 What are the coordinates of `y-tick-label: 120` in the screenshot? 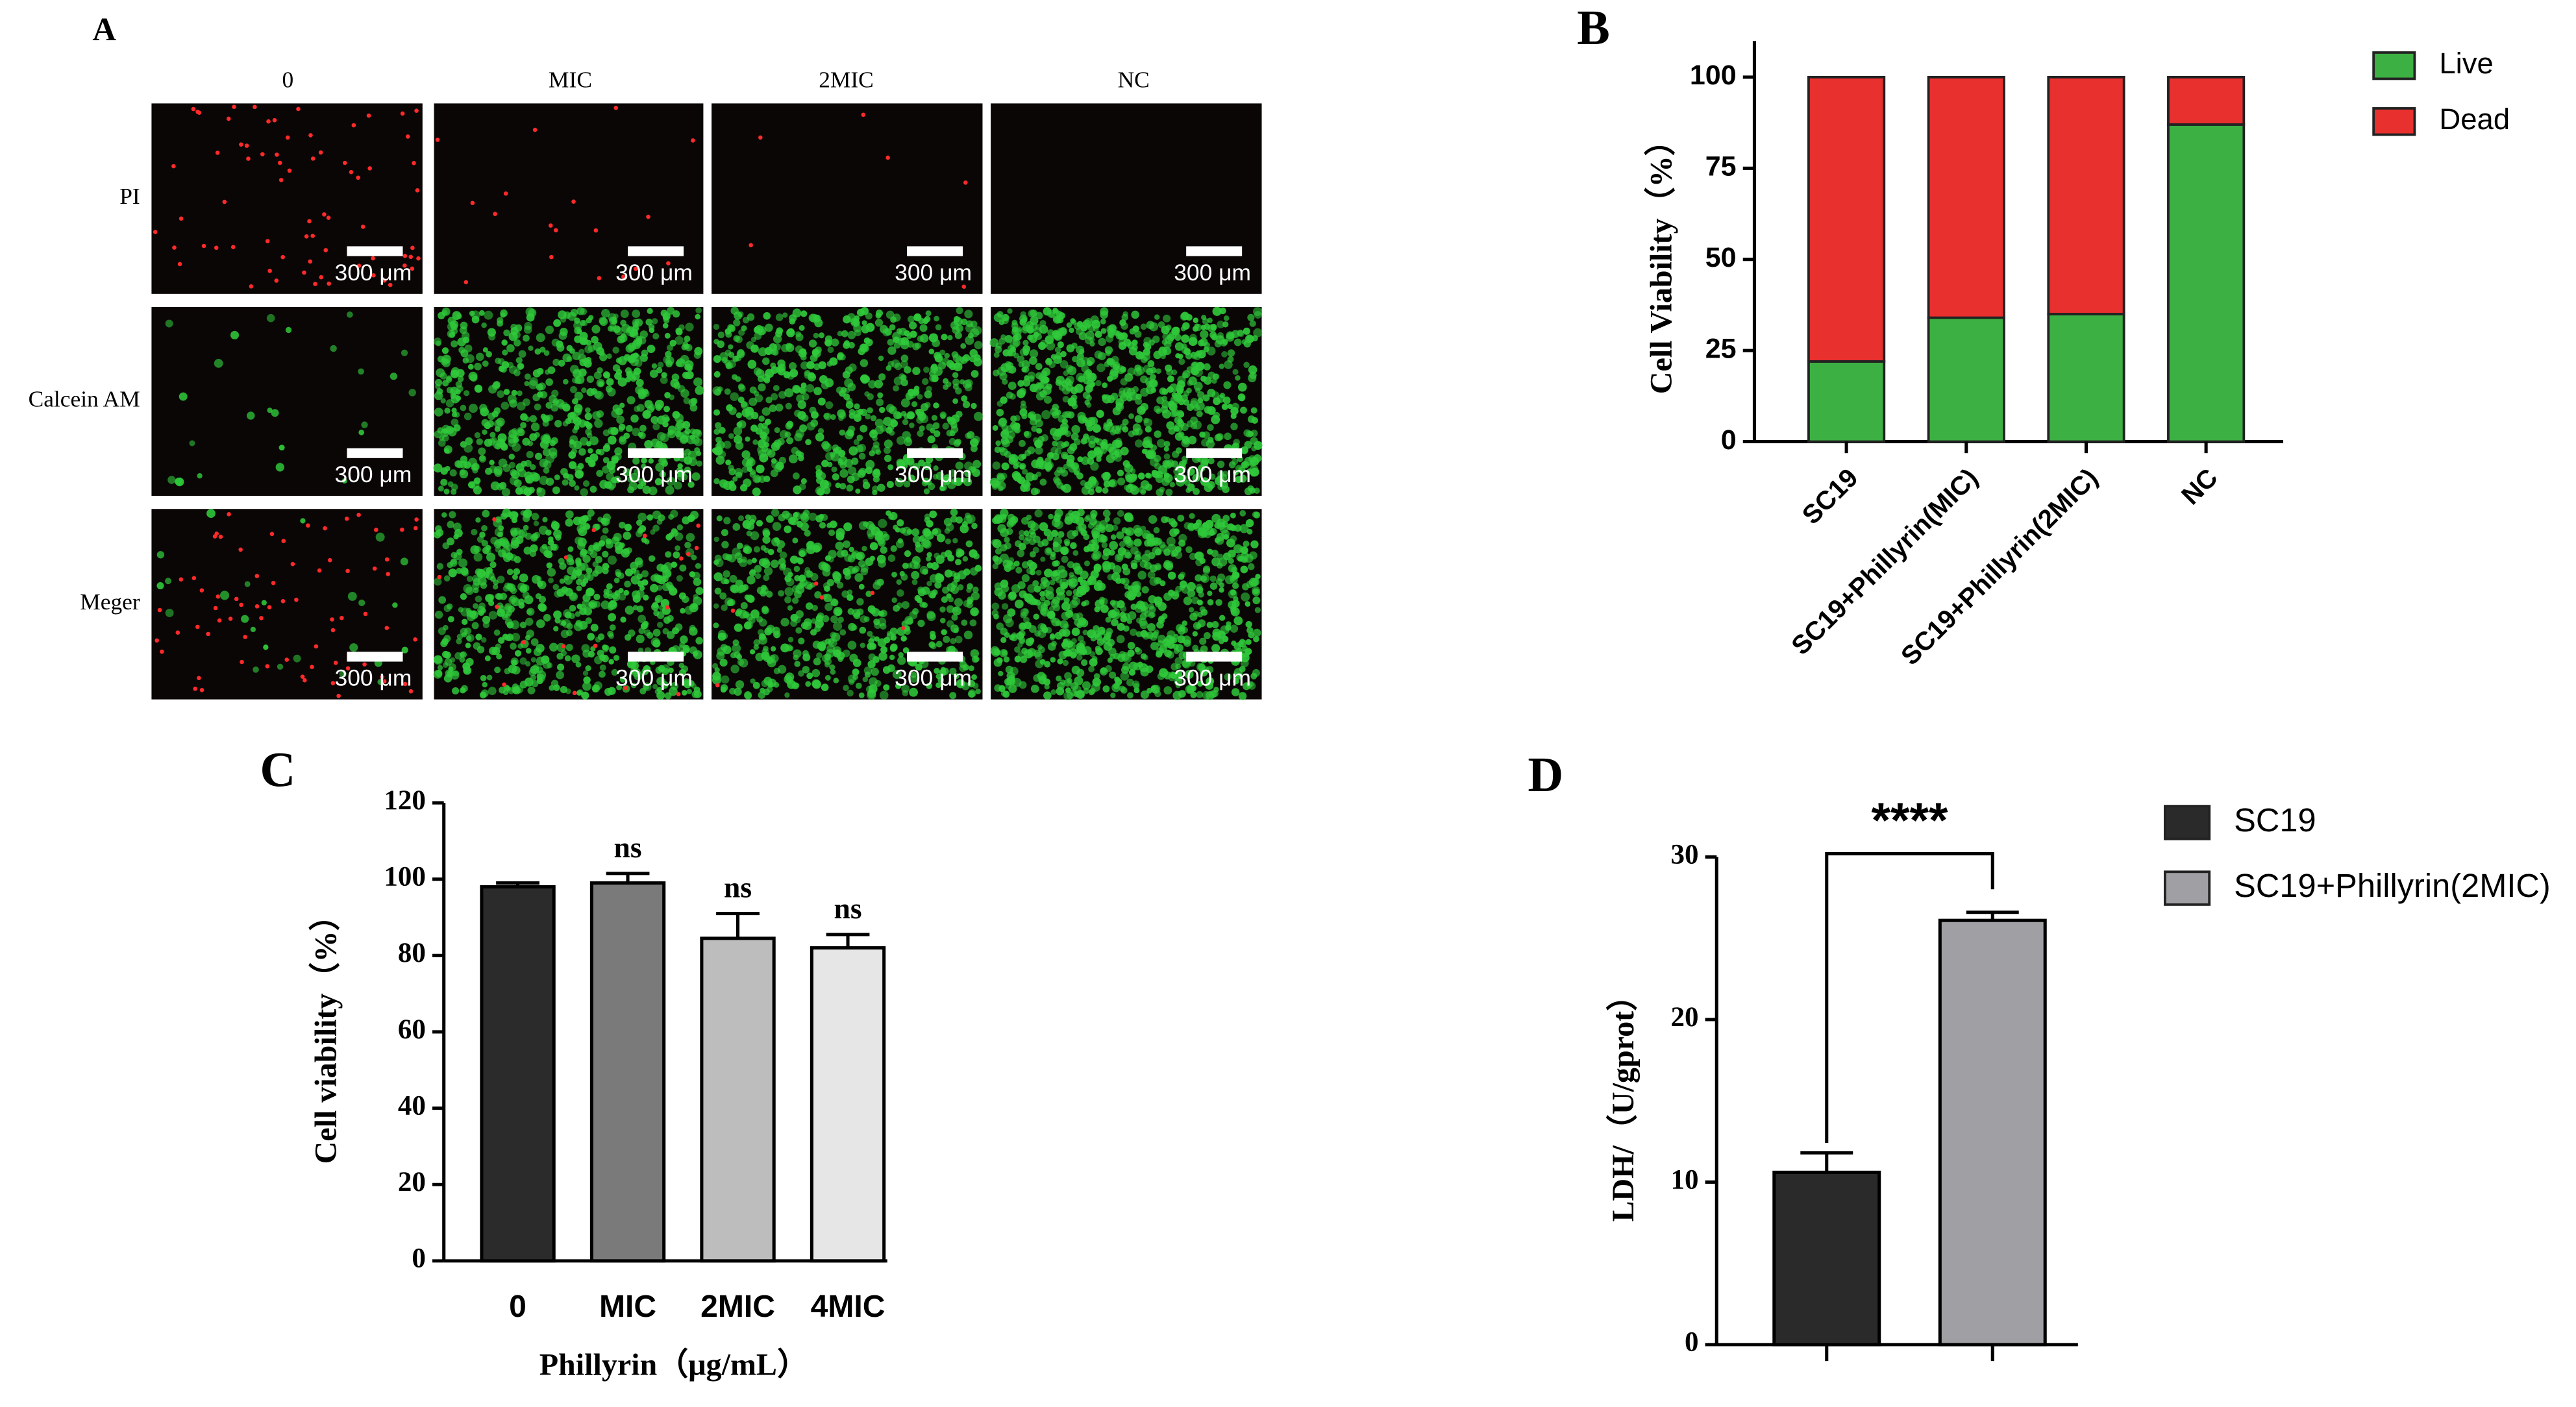 It's located at (405, 800).